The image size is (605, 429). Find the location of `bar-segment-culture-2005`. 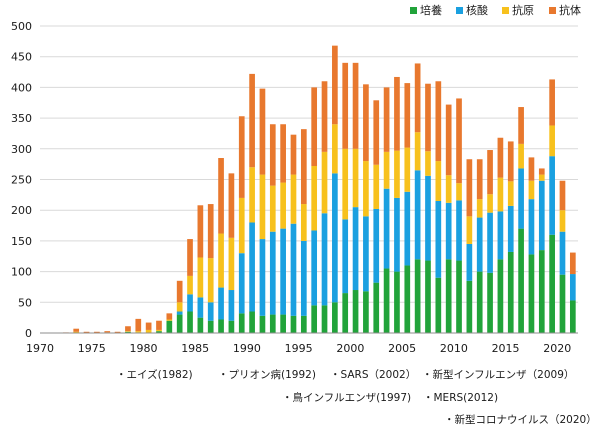

bar-segment-culture-2005 is located at coordinates (407, 299).